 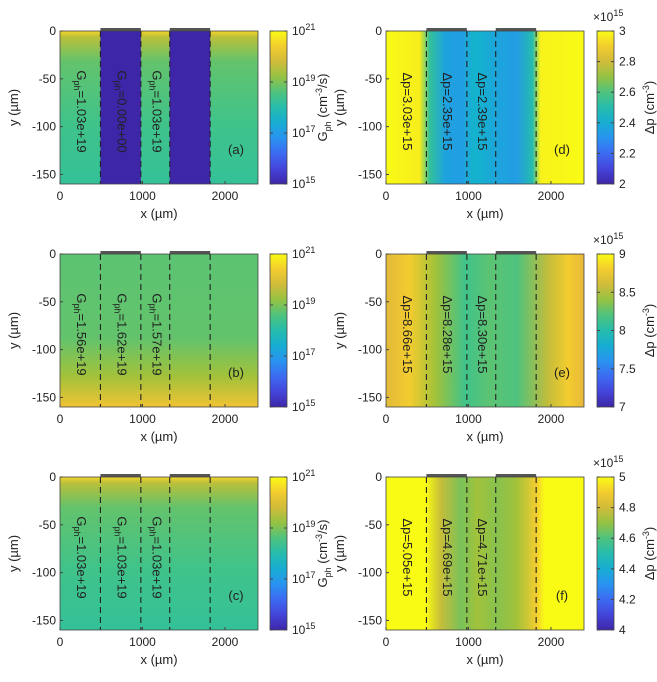 What do you see at coordinates (622, 254) in the screenshot?
I see `colorbar-tick-label: 9` at bounding box center [622, 254].